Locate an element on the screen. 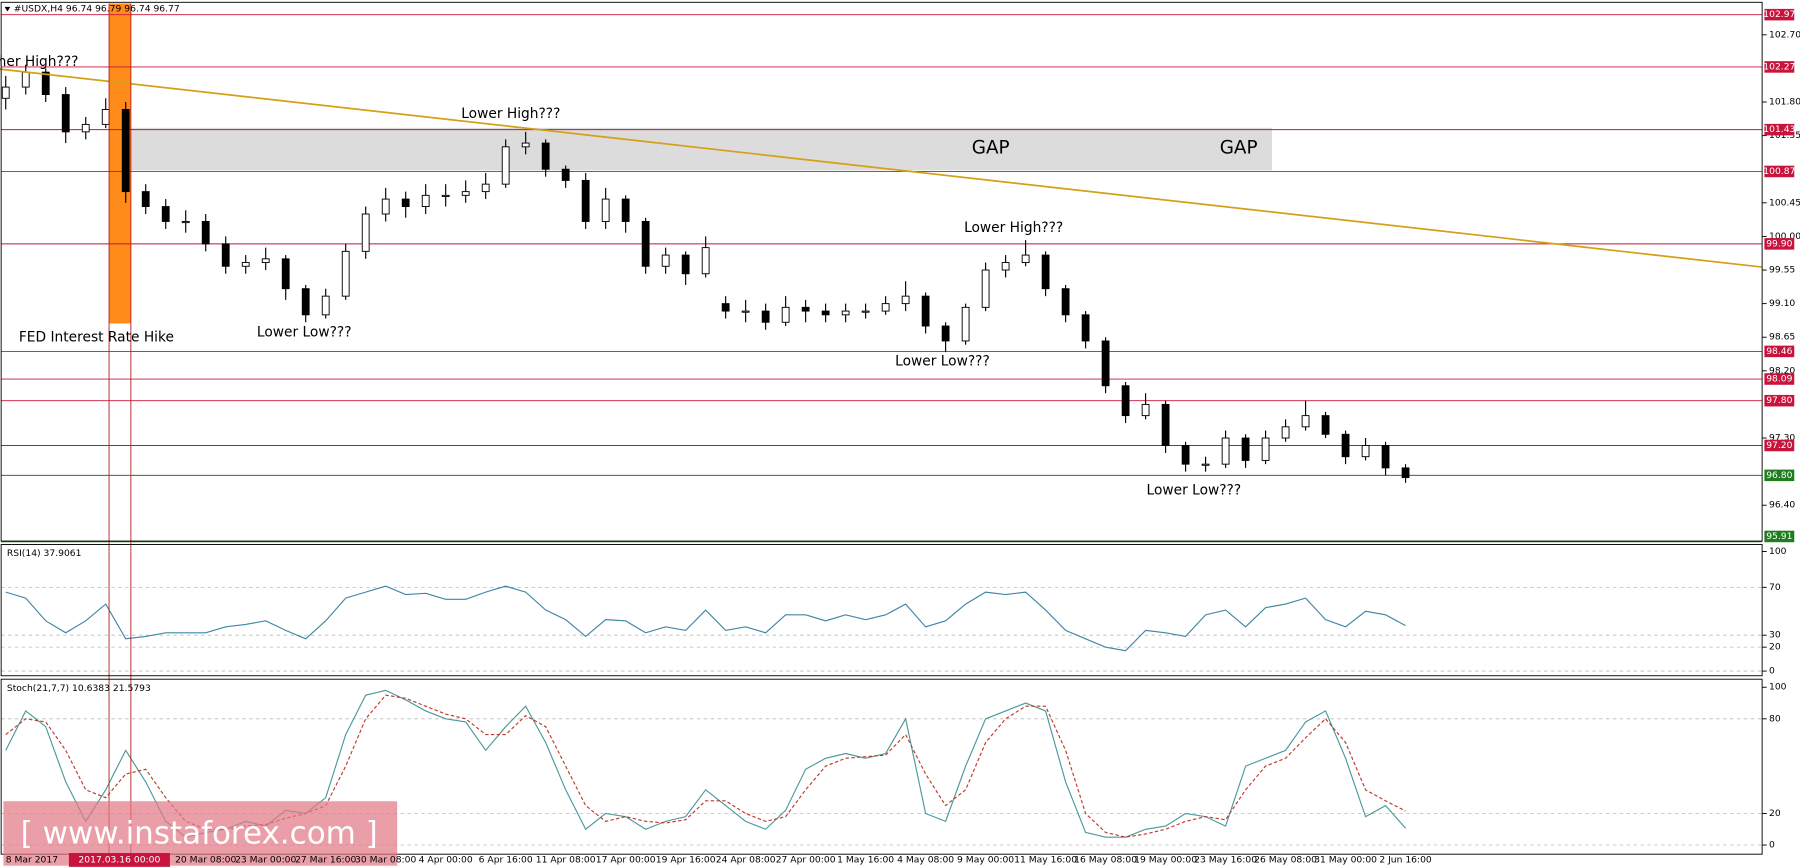 The height and width of the screenshot is (868, 1800). level-label: 100.87 is located at coordinates (1779, 171).